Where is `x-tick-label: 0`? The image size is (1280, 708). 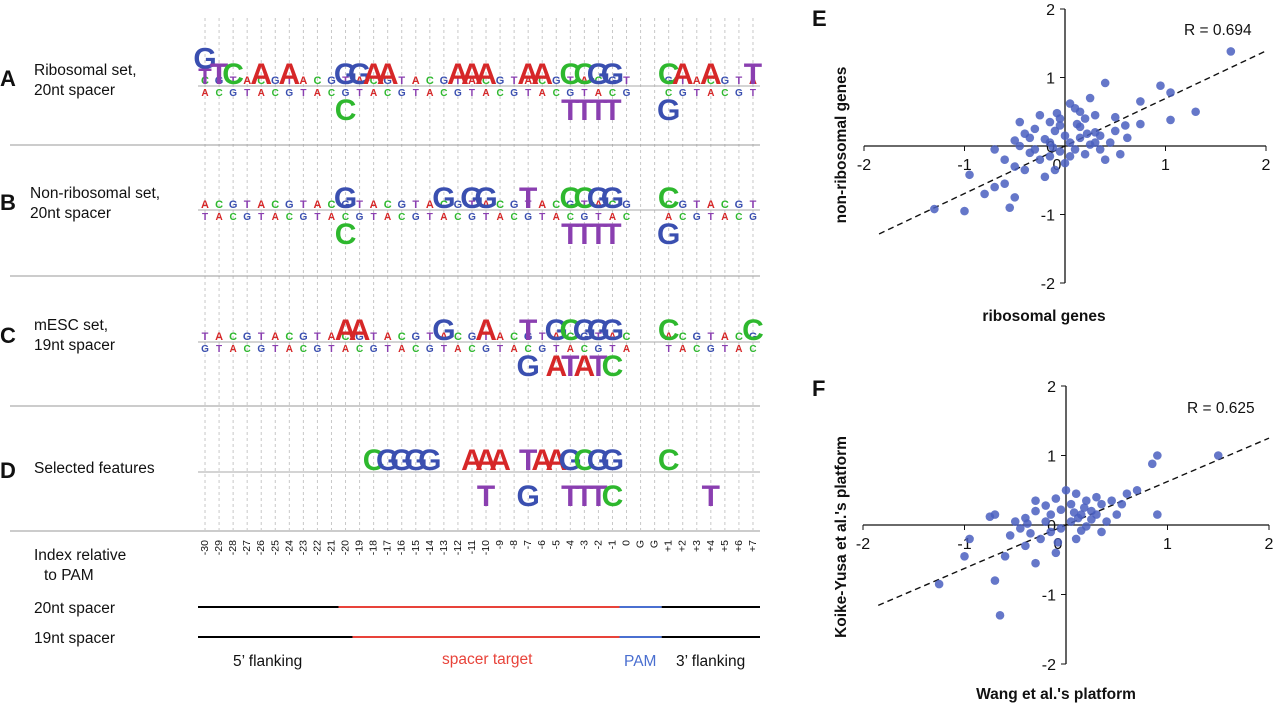 x-tick-label: 0 is located at coordinates (1057, 165).